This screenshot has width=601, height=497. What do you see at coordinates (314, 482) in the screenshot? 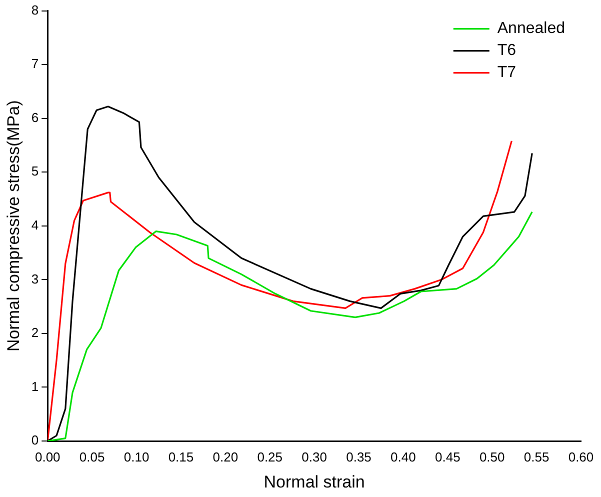
I see `x-axis-title: Normal strain` at bounding box center [314, 482].